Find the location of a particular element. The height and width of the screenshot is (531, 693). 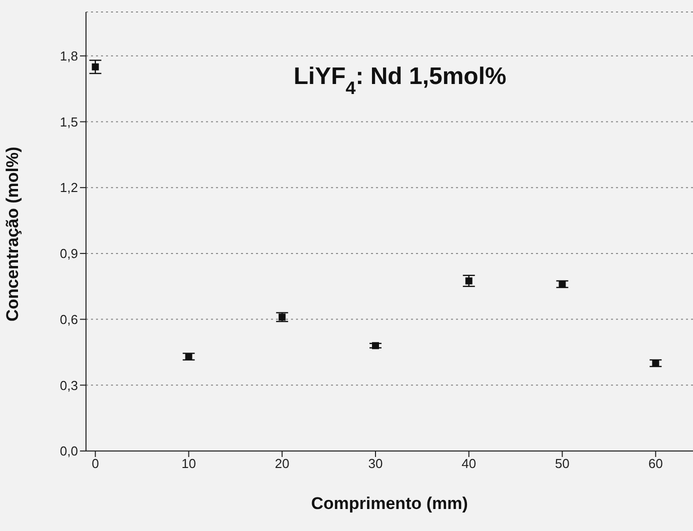

x-tick-label: 20 is located at coordinates (282, 464).